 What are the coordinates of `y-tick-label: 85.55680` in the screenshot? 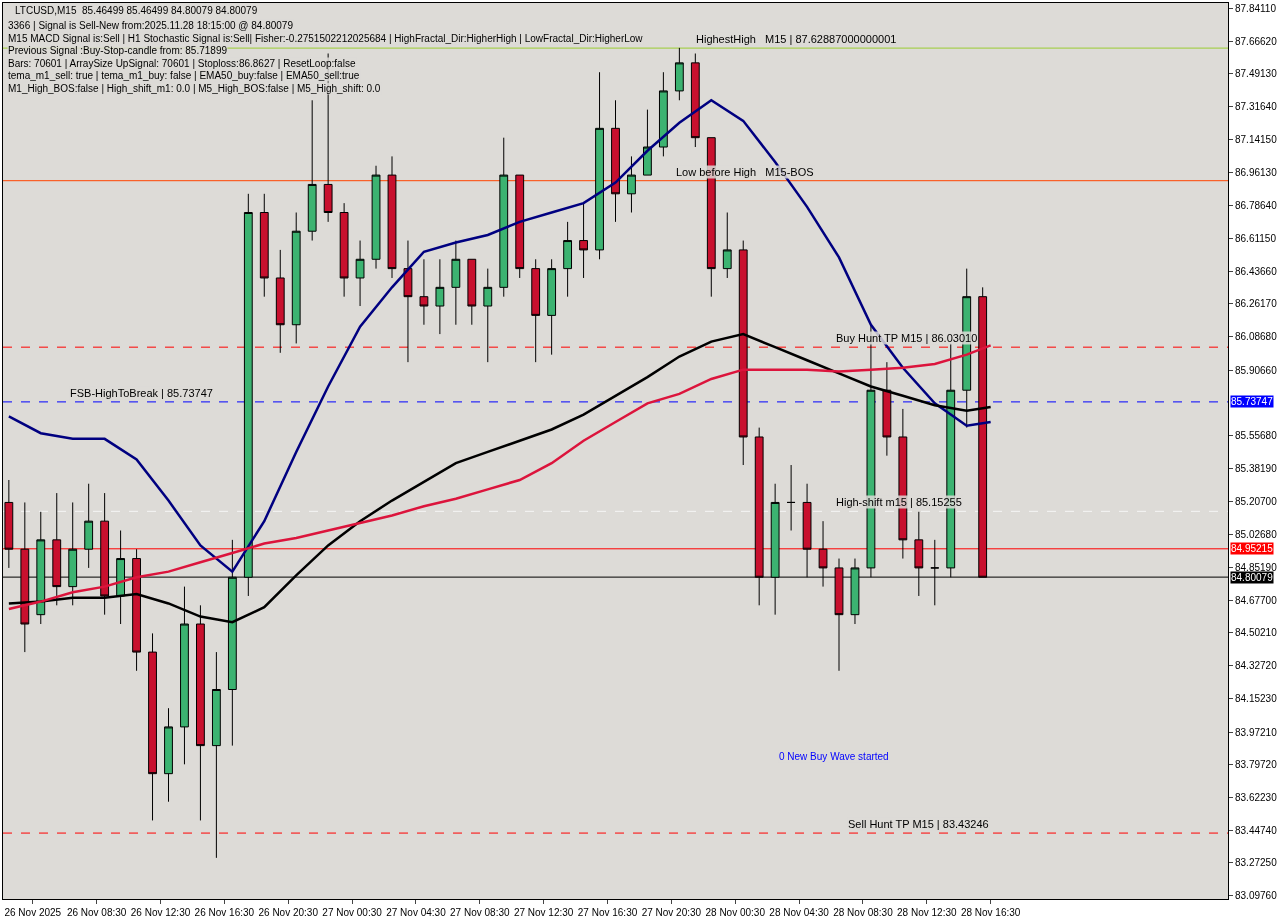 It's located at (1256, 436).